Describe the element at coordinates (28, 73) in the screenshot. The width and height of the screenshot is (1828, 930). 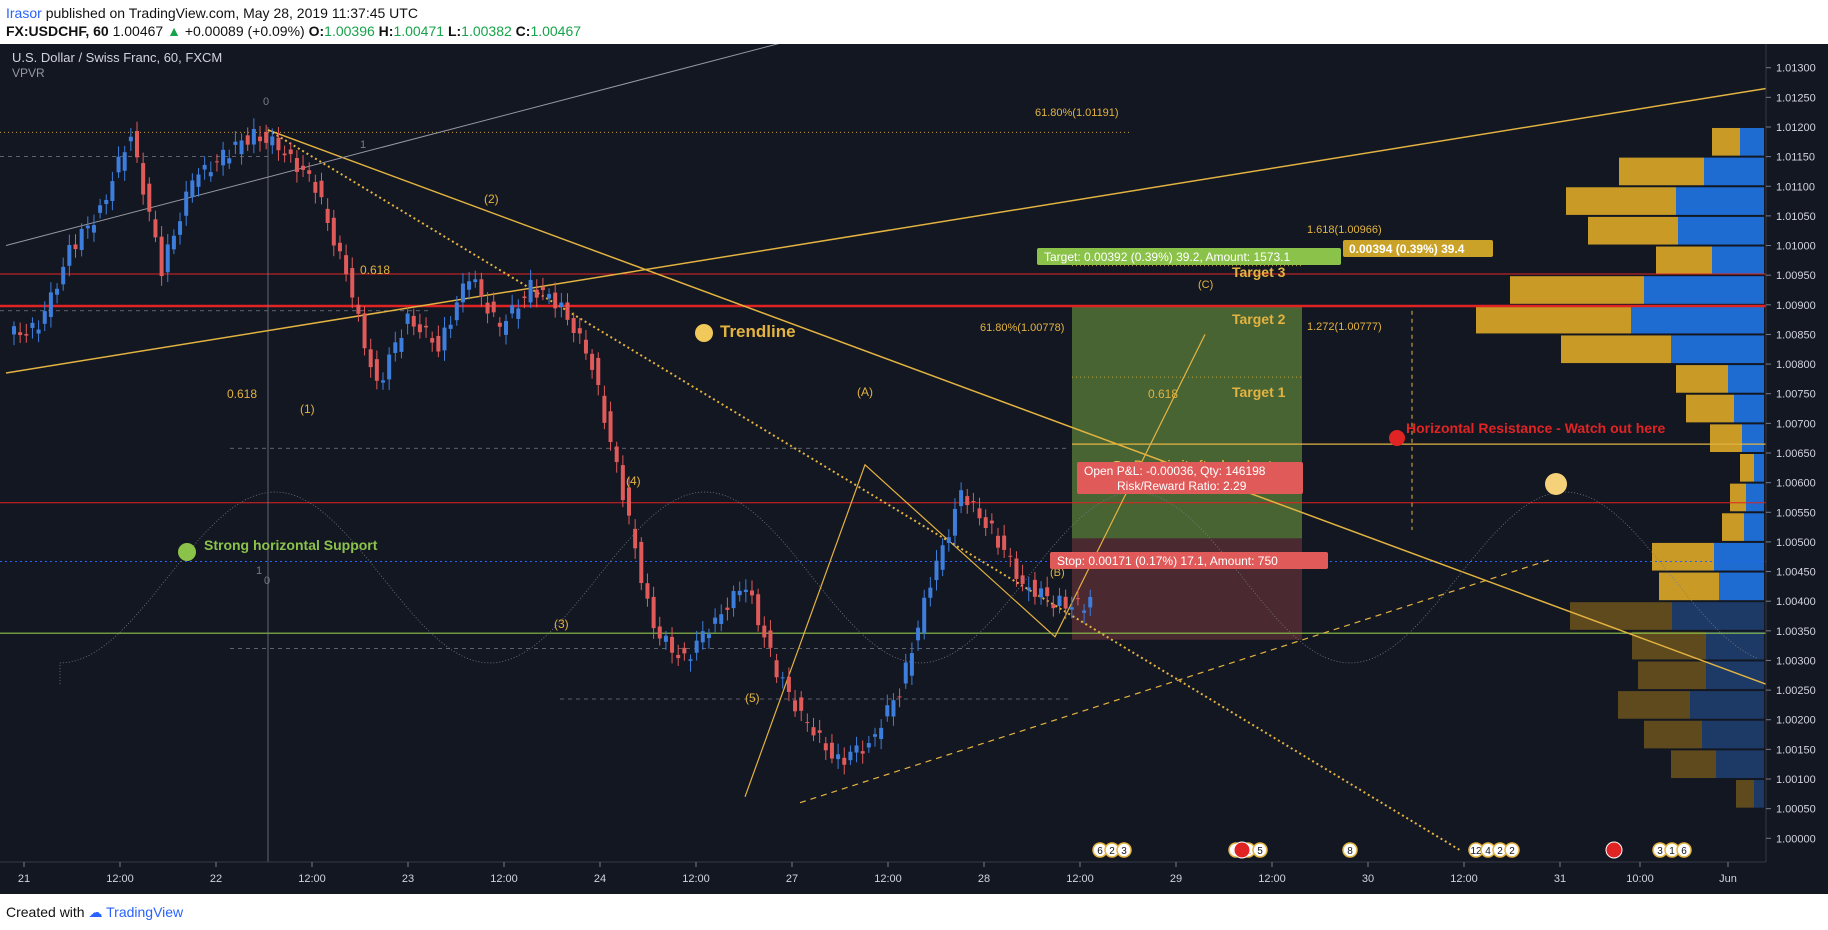
I see `indicator-label: VPVR` at that location.